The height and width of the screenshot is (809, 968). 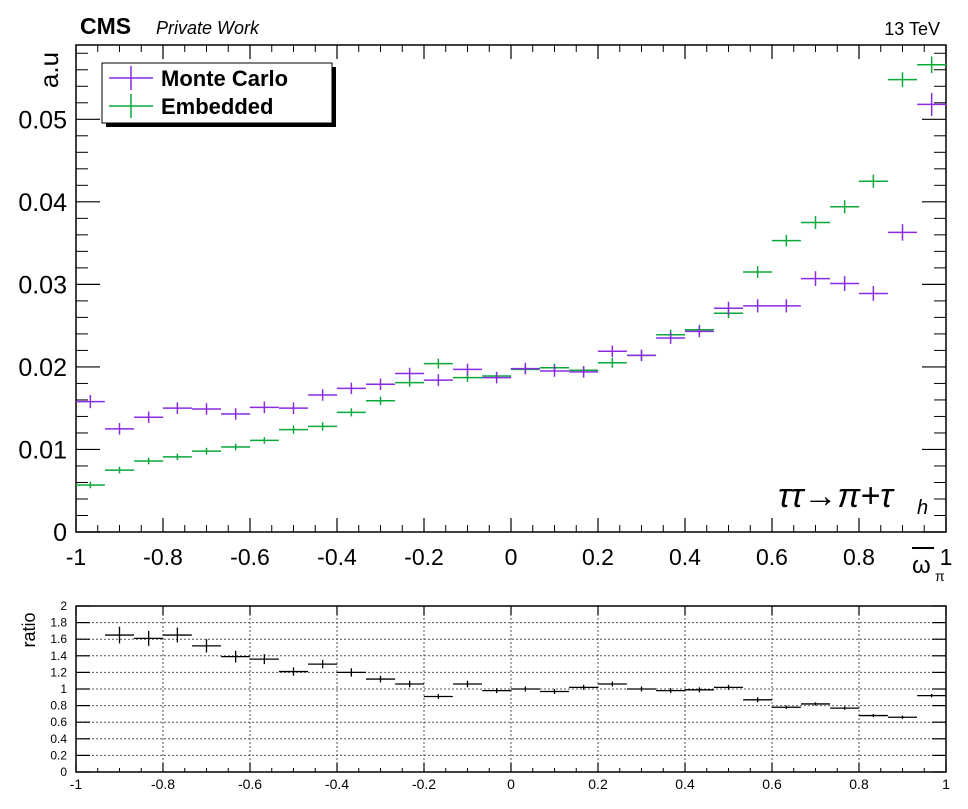 I want to click on main-x-tick-label: 0.6, so click(x=772, y=557).